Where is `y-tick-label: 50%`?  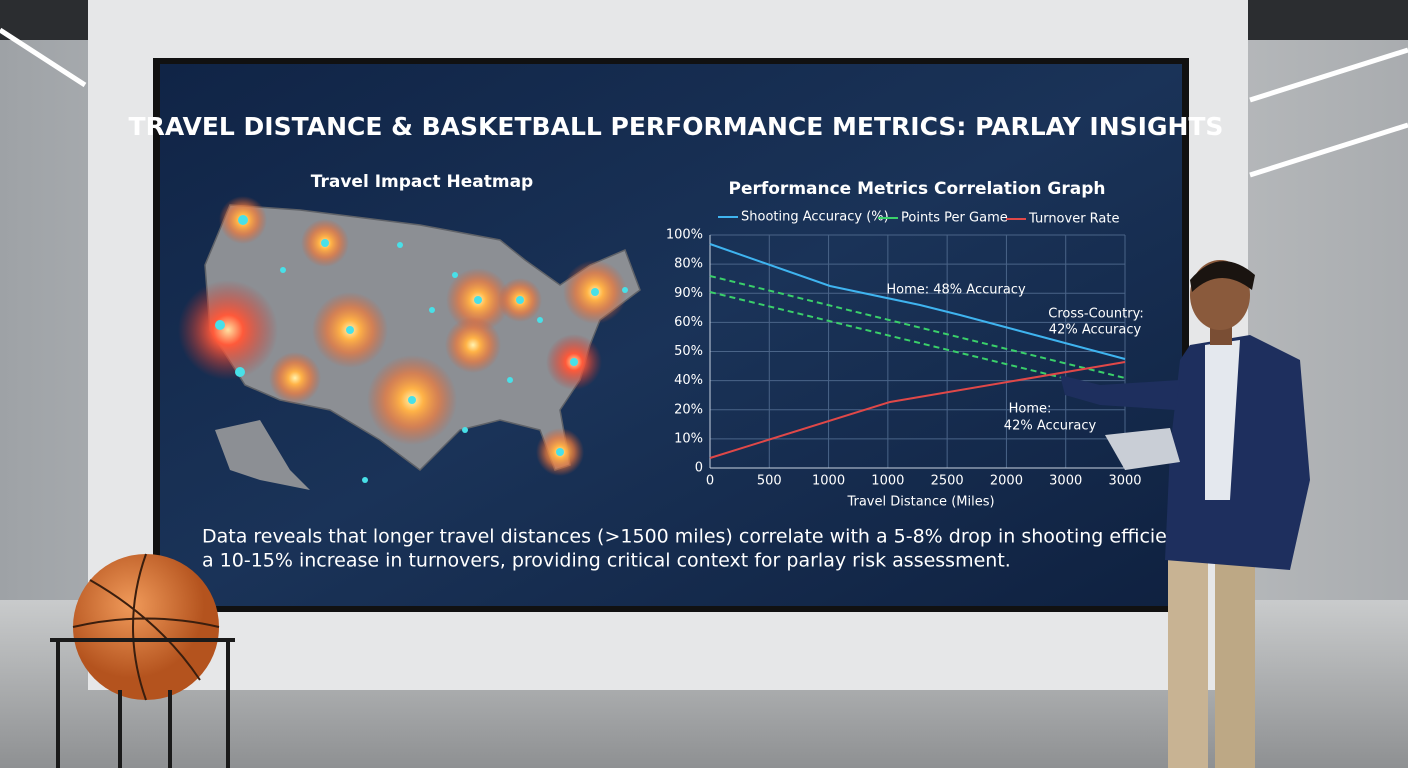 y-tick-label: 50% is located at coordinates (688, 351).